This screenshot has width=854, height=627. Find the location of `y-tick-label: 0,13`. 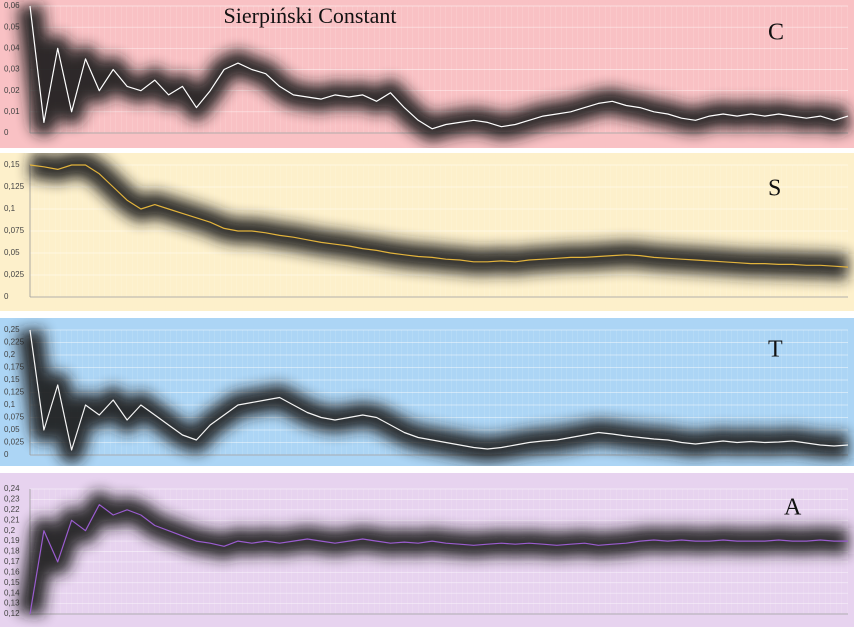

y-tick-label: 0,13 is located at coordinates (12, 603).